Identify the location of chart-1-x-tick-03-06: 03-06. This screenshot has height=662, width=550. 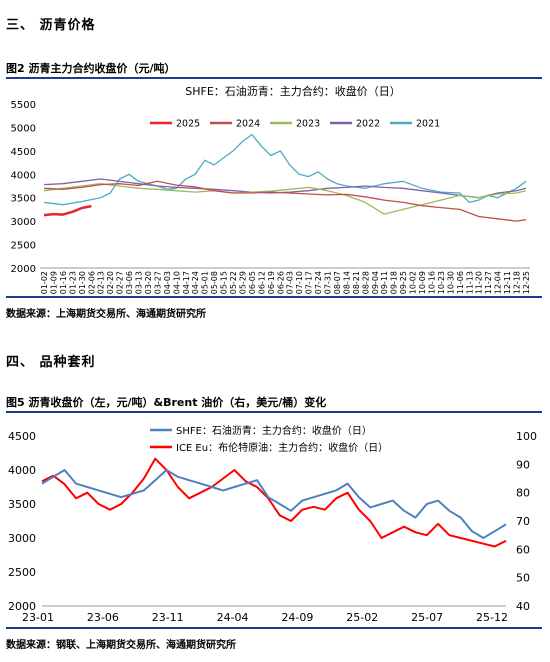
(129, 282).